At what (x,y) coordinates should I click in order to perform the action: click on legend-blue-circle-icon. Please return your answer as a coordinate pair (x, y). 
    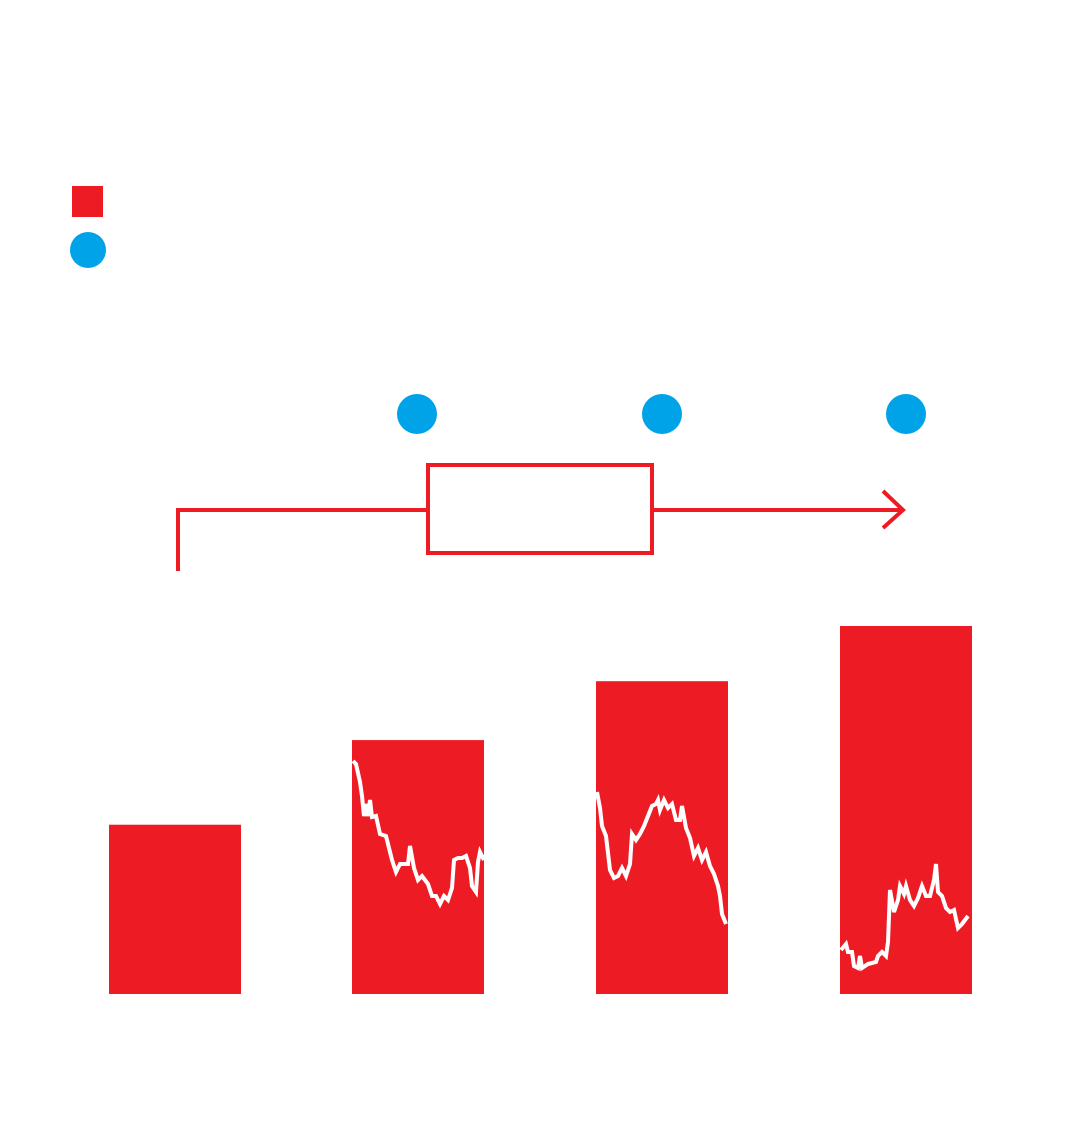
    Looking at the image, I should click on (88, 250).